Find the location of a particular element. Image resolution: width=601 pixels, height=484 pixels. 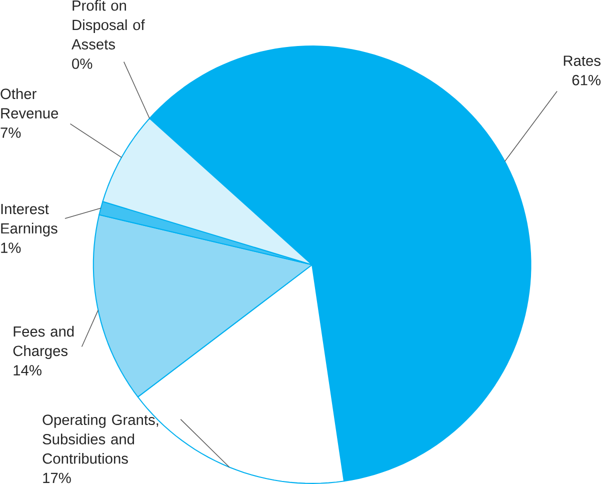

text: 0% is located at coordinates (82, 63).